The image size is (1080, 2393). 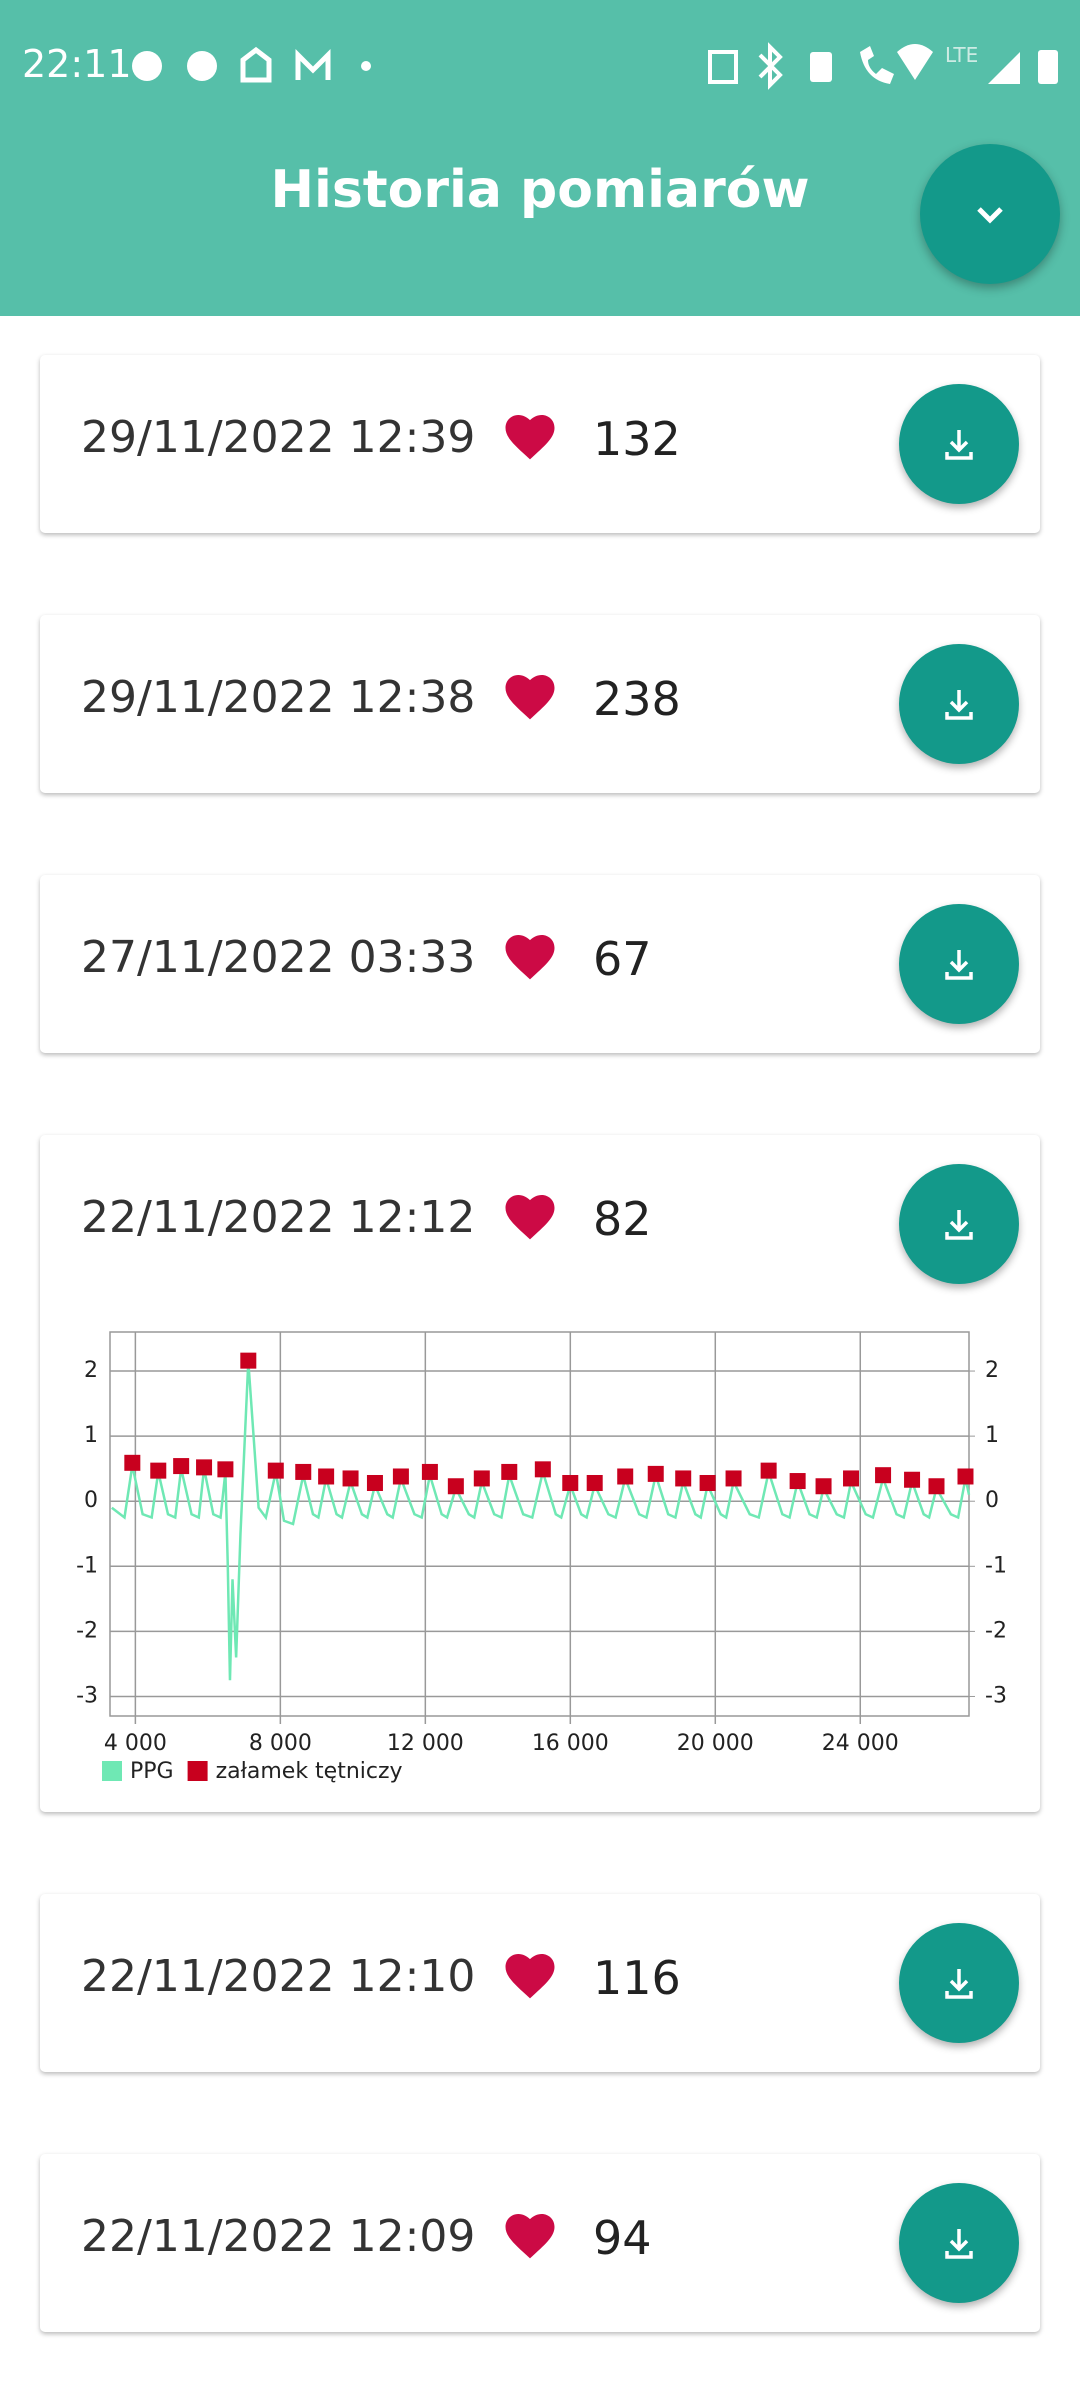 I want to click on legend-label: PPG, so click(x=152, y=1771).